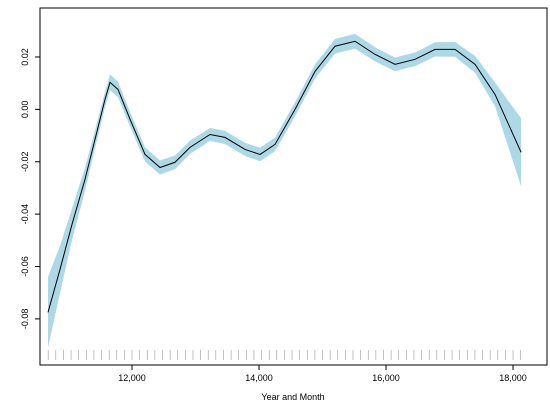 The image size is (550, 408). Describe the element at coordinates (25, 266) in the screenshot. I see `y-tick-label: -0.06` at that location.